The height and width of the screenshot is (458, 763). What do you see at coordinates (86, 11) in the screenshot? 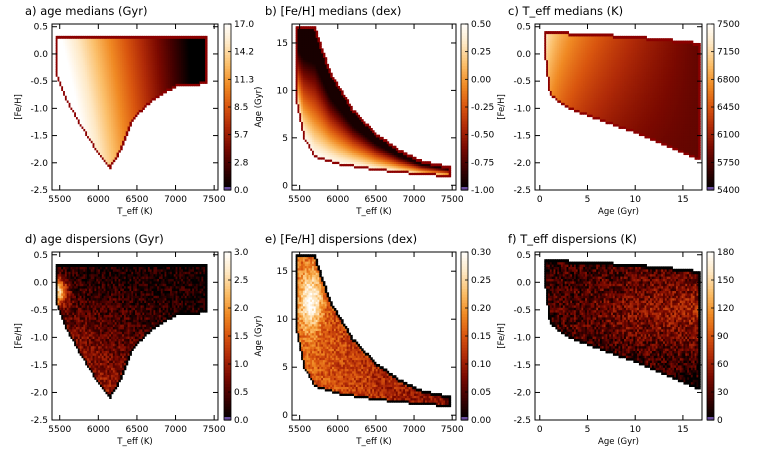
I see `panel-title-a: a) age medians (Gyr)` at bounding box center [86, 11].